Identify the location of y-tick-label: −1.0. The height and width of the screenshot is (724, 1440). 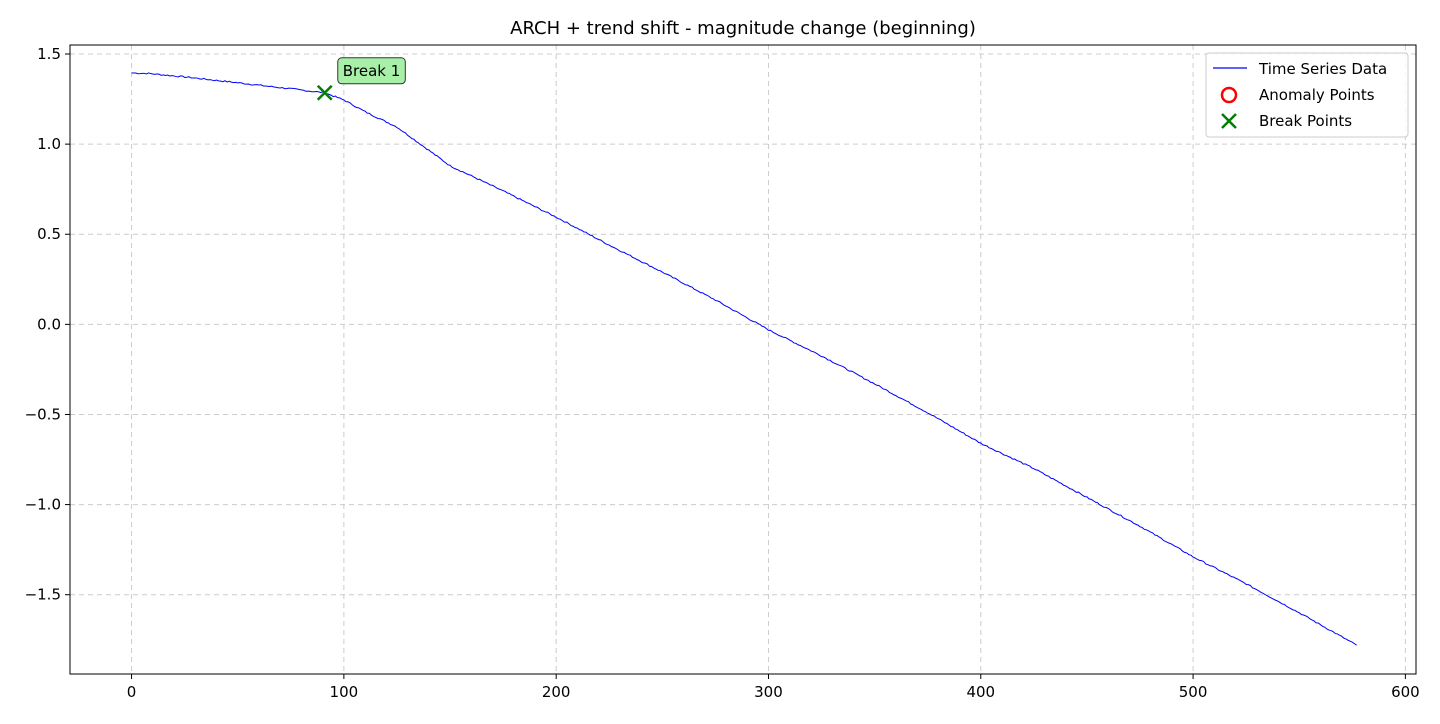
(43, 505).